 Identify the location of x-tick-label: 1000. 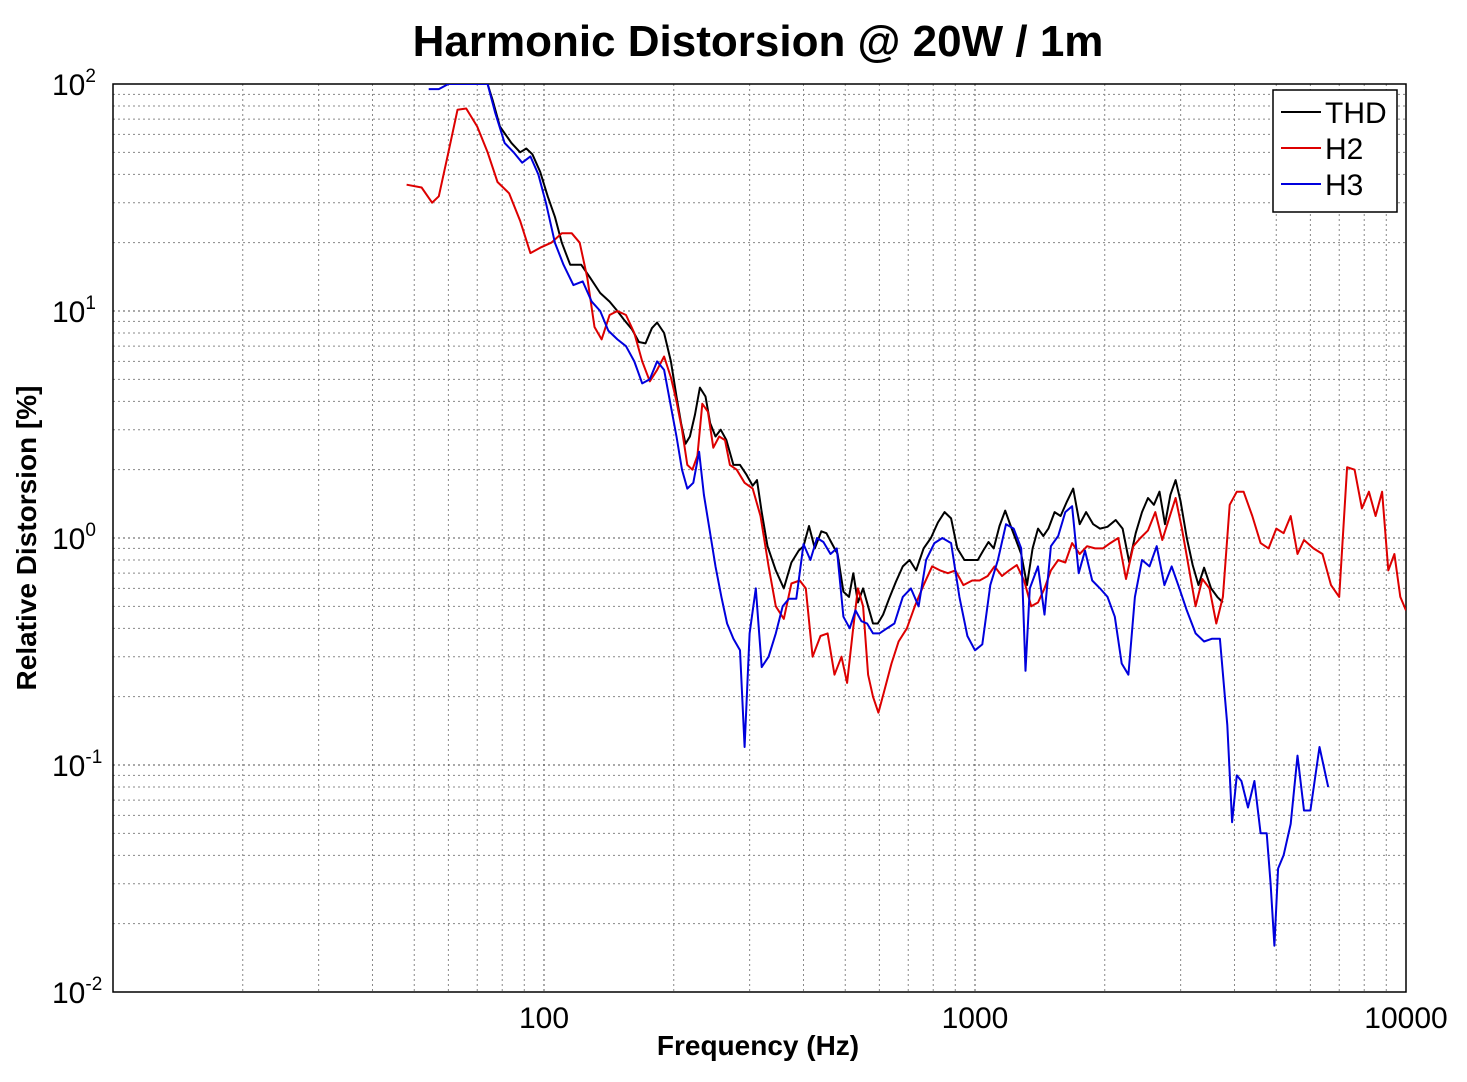
(975, 1018).